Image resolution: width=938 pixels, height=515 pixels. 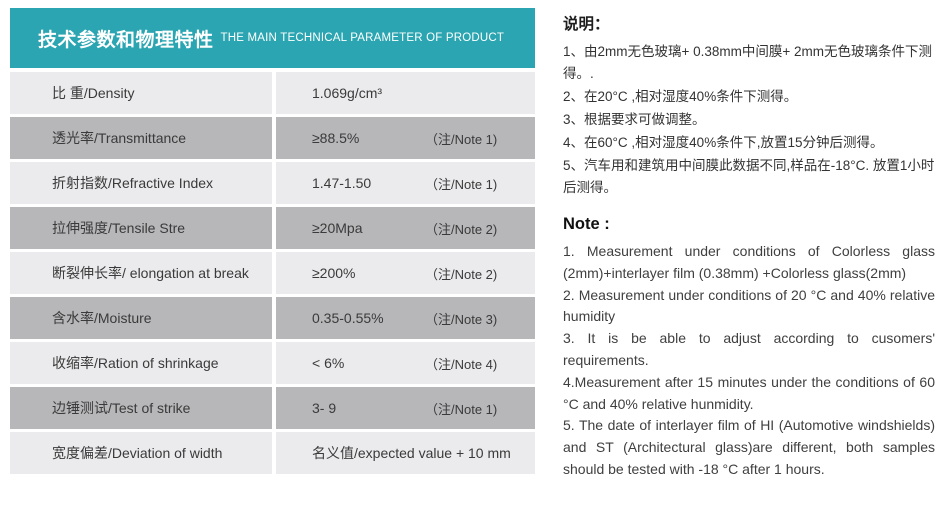 What do you see at coordinates (362, 38) in the screenshot?
I see `table-title-en: THE MAIN TECHNICAL PARAMETER OF PRODUCT` at bounding box center [362, 38].